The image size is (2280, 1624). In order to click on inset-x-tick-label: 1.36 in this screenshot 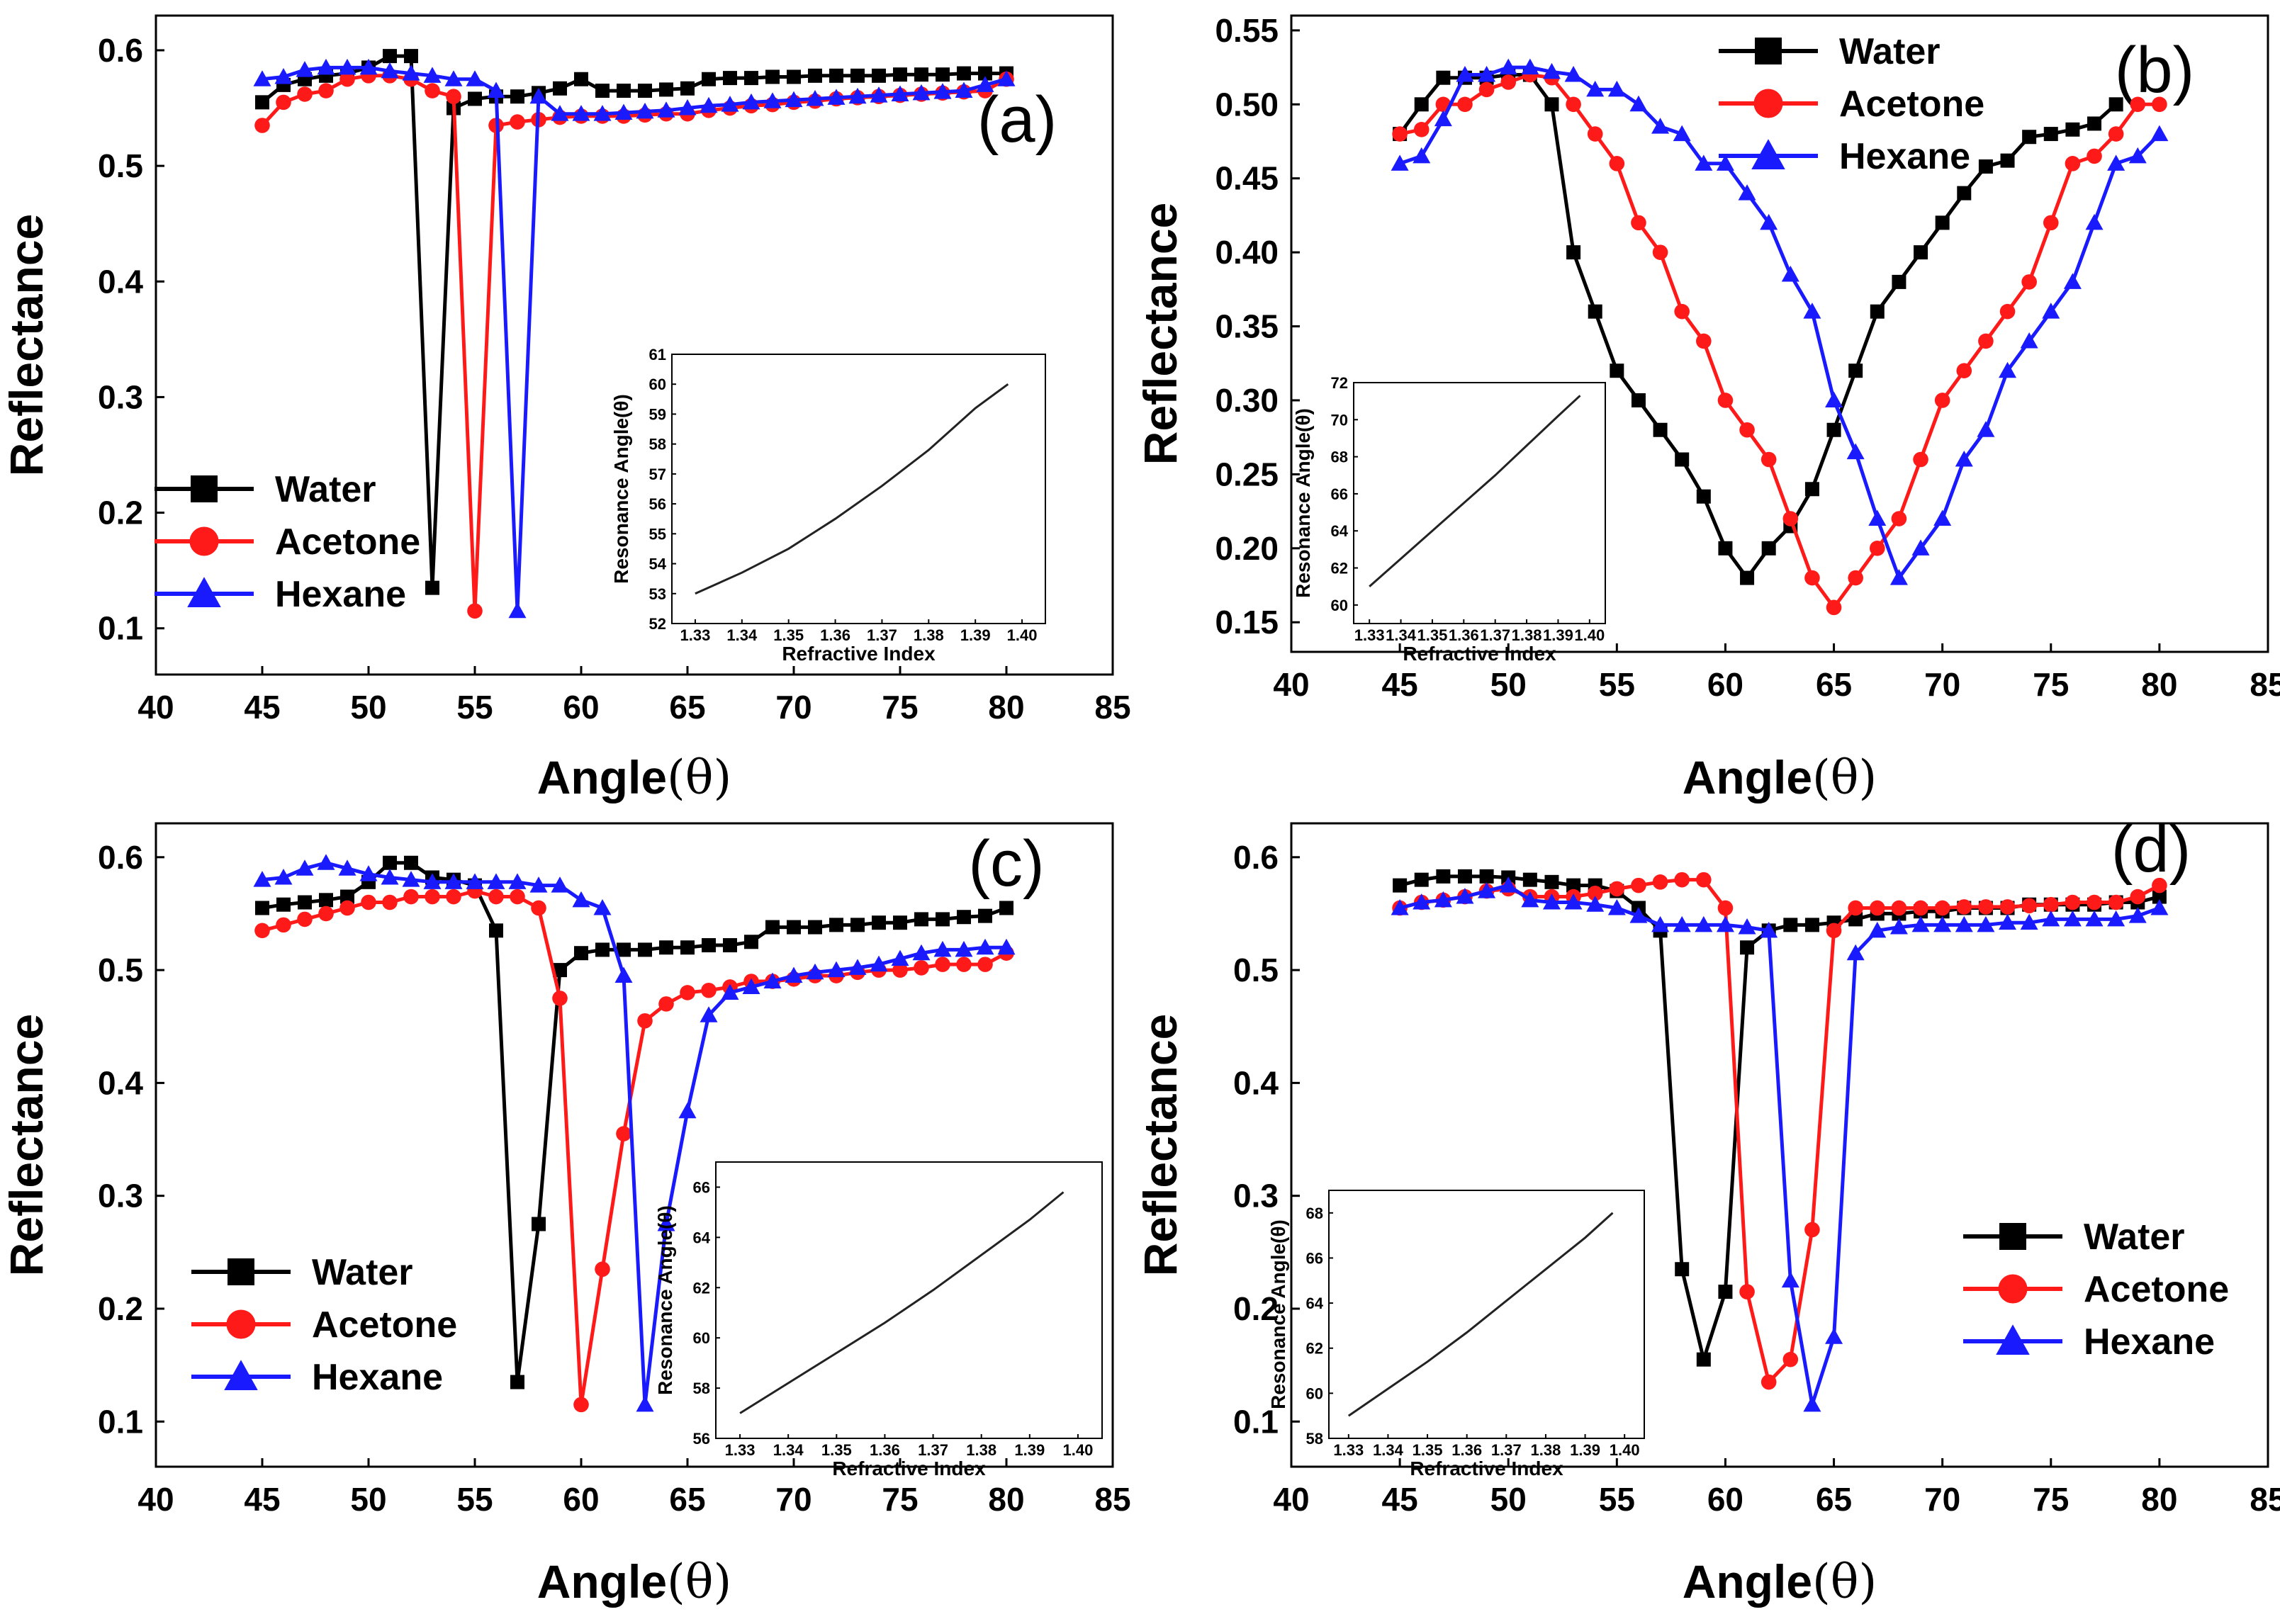, I will do `click(1467, 1450)`.